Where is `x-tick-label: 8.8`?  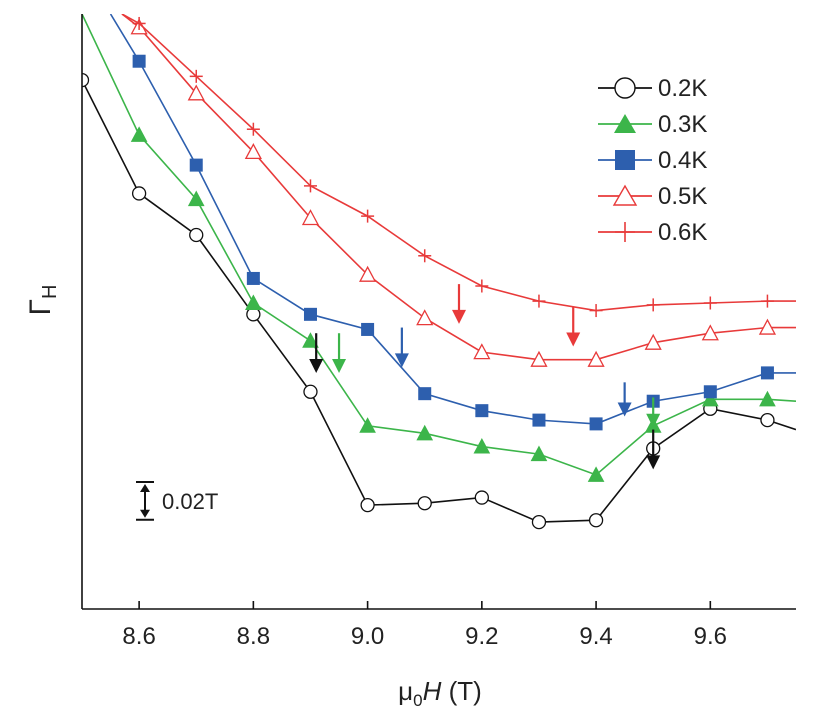 x-tick-label: 8.8 is located at coordinates (253, 636).